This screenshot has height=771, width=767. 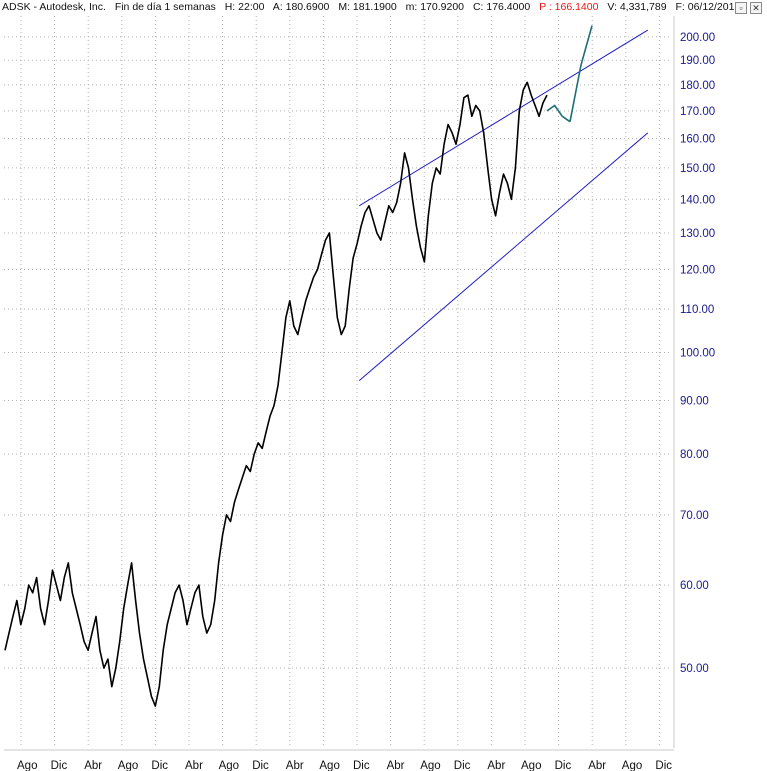 I want to click on y-tick-label: 140.00, so click(x=697, y=200).